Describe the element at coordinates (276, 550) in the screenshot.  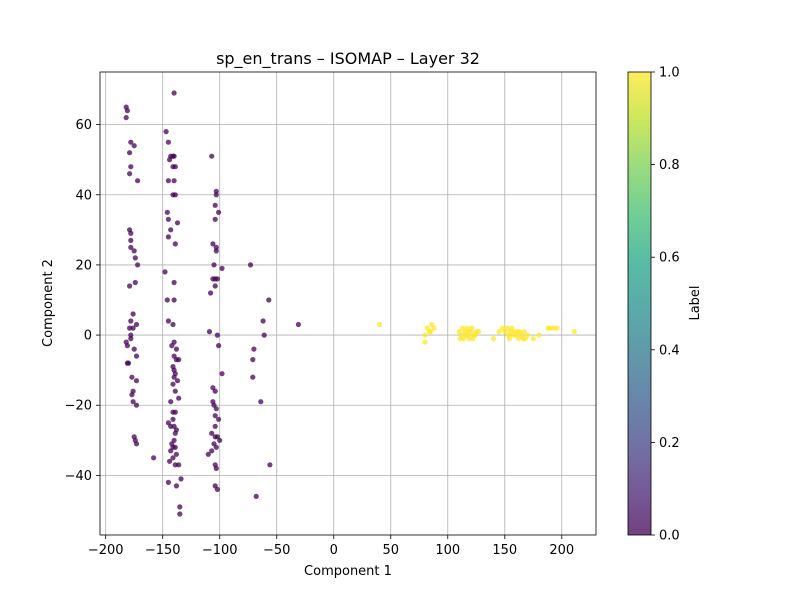
I see `x-tick-label: −50` at that location.